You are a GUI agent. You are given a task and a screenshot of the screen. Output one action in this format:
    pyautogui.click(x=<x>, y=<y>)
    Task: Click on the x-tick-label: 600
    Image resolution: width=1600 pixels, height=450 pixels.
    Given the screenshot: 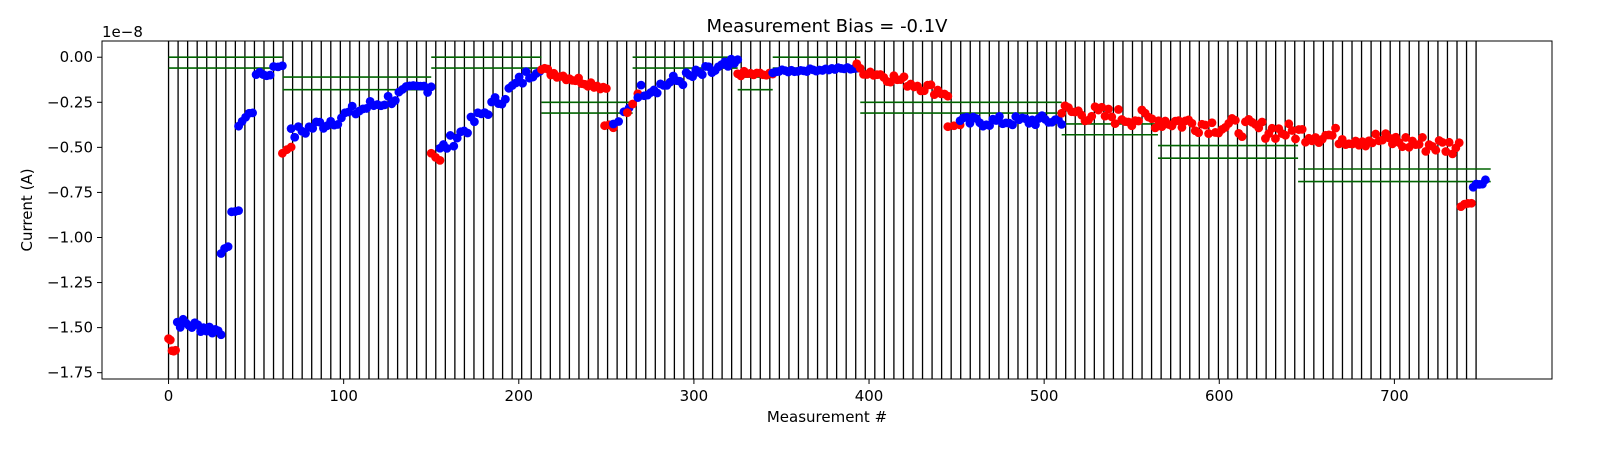 What is the action you would take?
    pyautogui.click(x=1219, y=396)
    